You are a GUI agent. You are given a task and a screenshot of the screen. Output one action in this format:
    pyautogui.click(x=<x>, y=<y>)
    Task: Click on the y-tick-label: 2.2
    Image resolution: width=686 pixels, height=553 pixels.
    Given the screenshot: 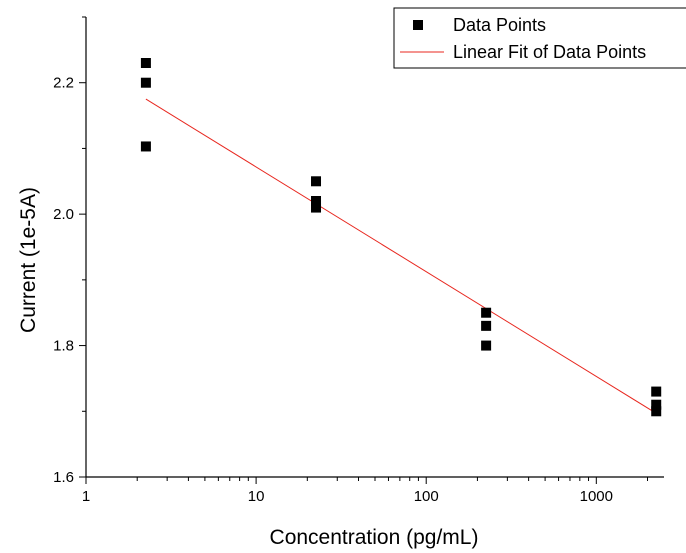 What is the action you would take?
    pyautogui.click(x=63, y=83)
    